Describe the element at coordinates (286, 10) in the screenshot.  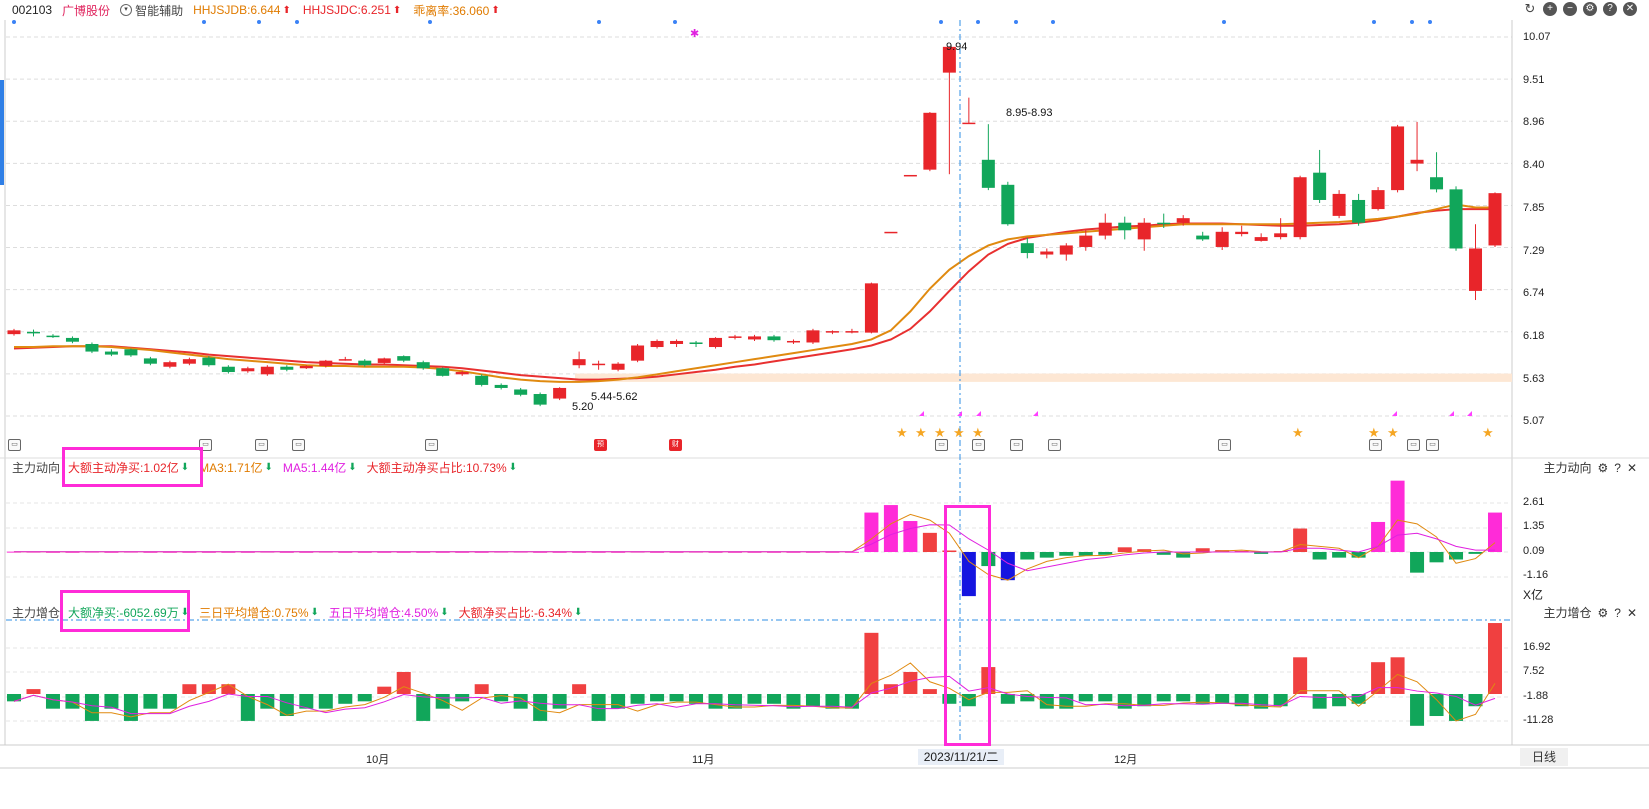
I see `arrow-up-icon: ⬆` at that location.